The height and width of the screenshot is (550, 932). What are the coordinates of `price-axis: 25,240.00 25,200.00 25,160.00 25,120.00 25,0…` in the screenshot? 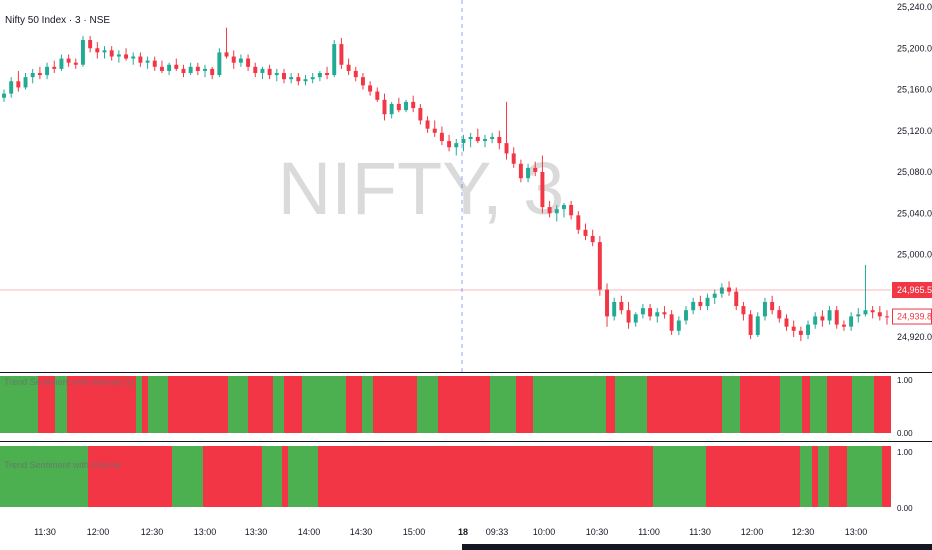 It's located at (912, 172).